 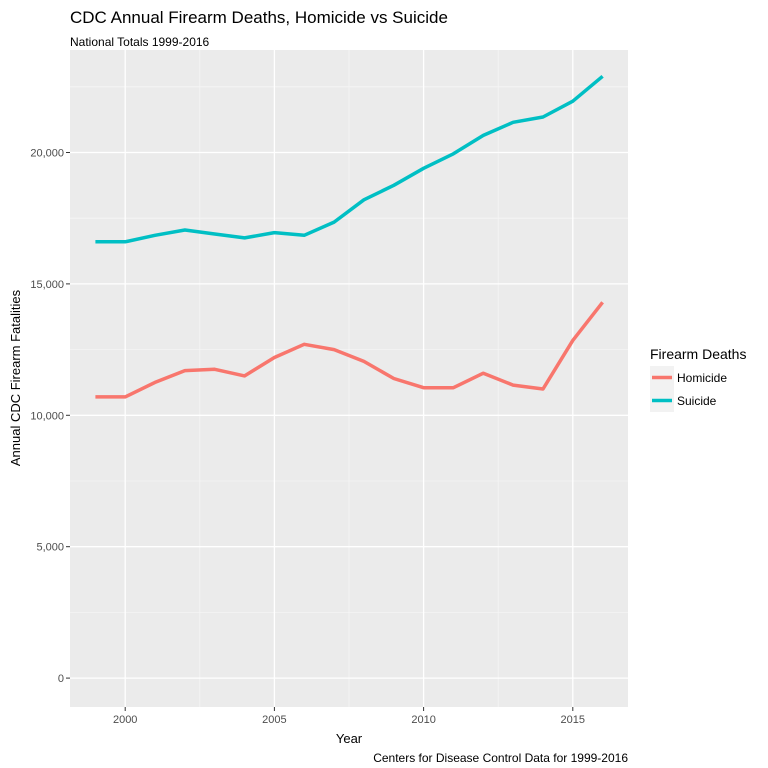 What do you see at coordinates (573, 720) in the screenshot?
I see `x-tick-label: 2015` at bounding box center [573, 720].